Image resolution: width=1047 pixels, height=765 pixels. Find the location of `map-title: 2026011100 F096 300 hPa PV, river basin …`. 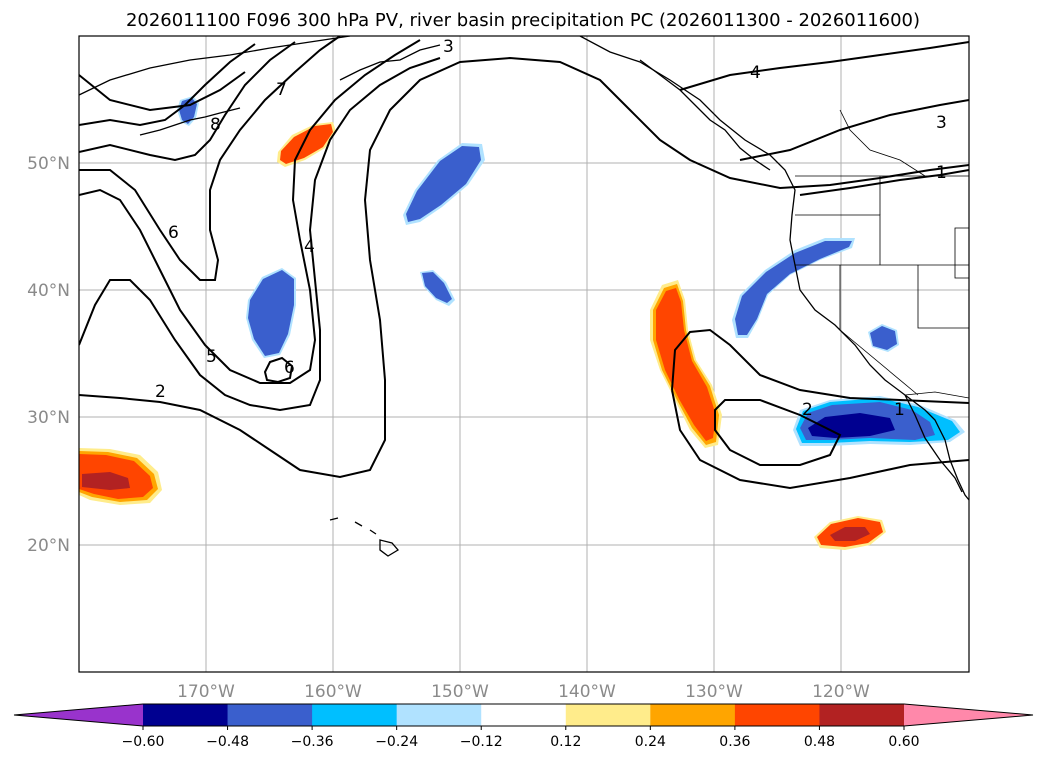

map-title: 2026011100 F096 300 hPa PV, river basin … is located at coordinates (523, 20).